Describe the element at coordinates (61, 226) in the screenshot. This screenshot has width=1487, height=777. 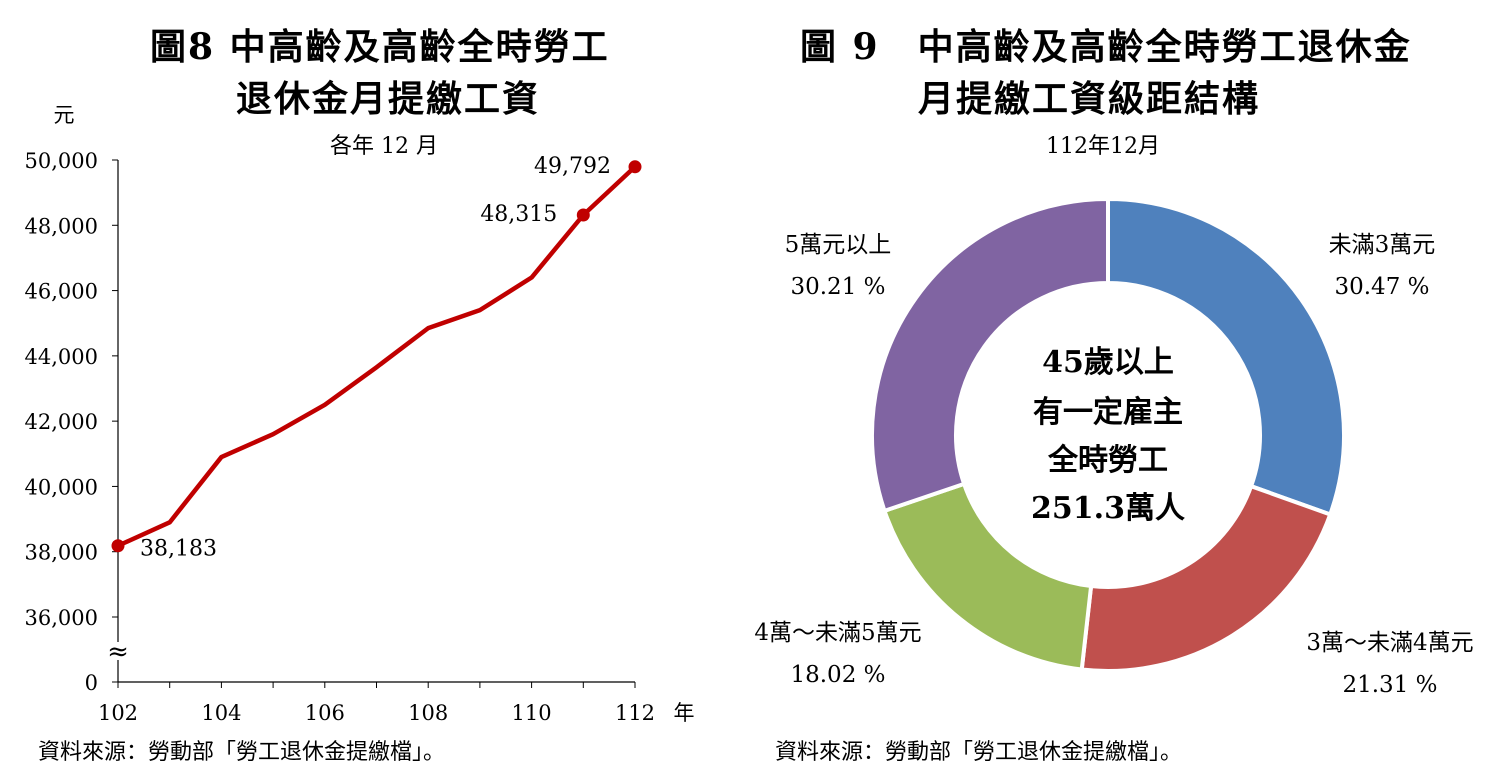
I see `y-tick-label: 48,000` at that location.